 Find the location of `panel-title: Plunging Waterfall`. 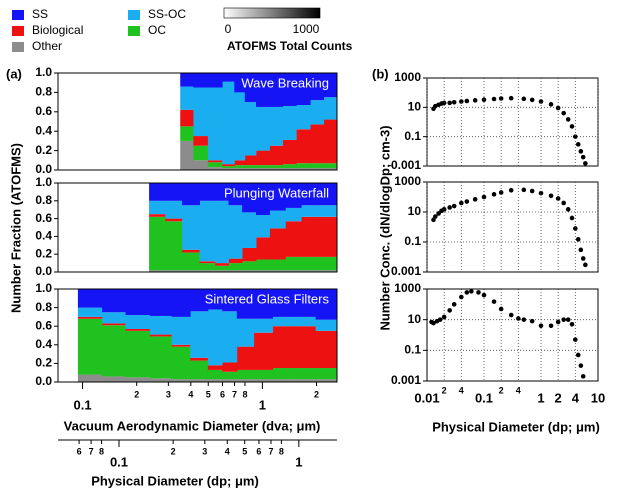

panel-title: Plunging Waterfall is located at coordinates (276, 192).